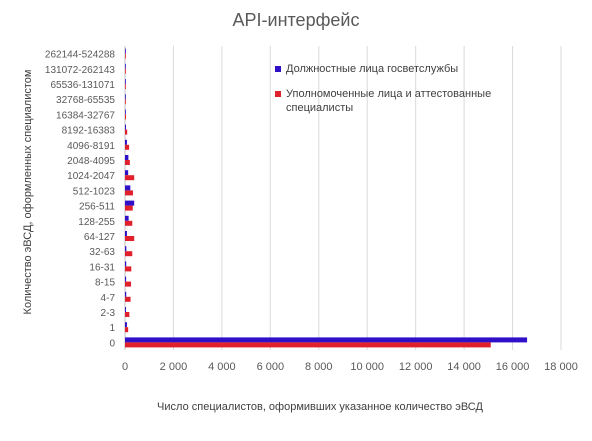  What do you see at coordinates (91, 161) in the screenshot?
I see `y-tick-label: 2048-4095` at bounding box center [91, 161].